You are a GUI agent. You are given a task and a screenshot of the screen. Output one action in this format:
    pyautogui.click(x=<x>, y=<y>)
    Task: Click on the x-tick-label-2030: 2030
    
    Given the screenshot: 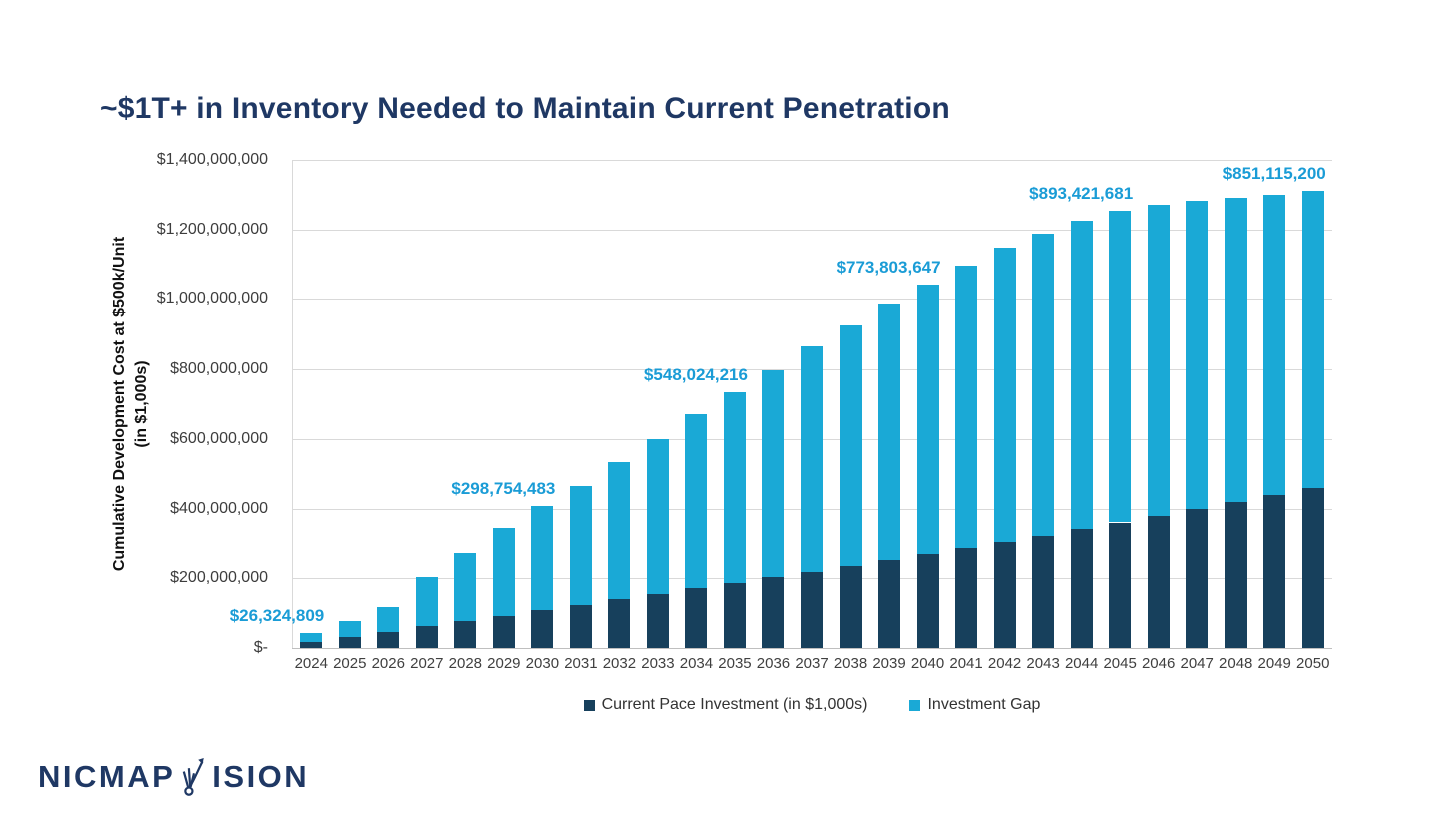 What is the action you would take?
    pyautogui.click(x=542, y=663)
    